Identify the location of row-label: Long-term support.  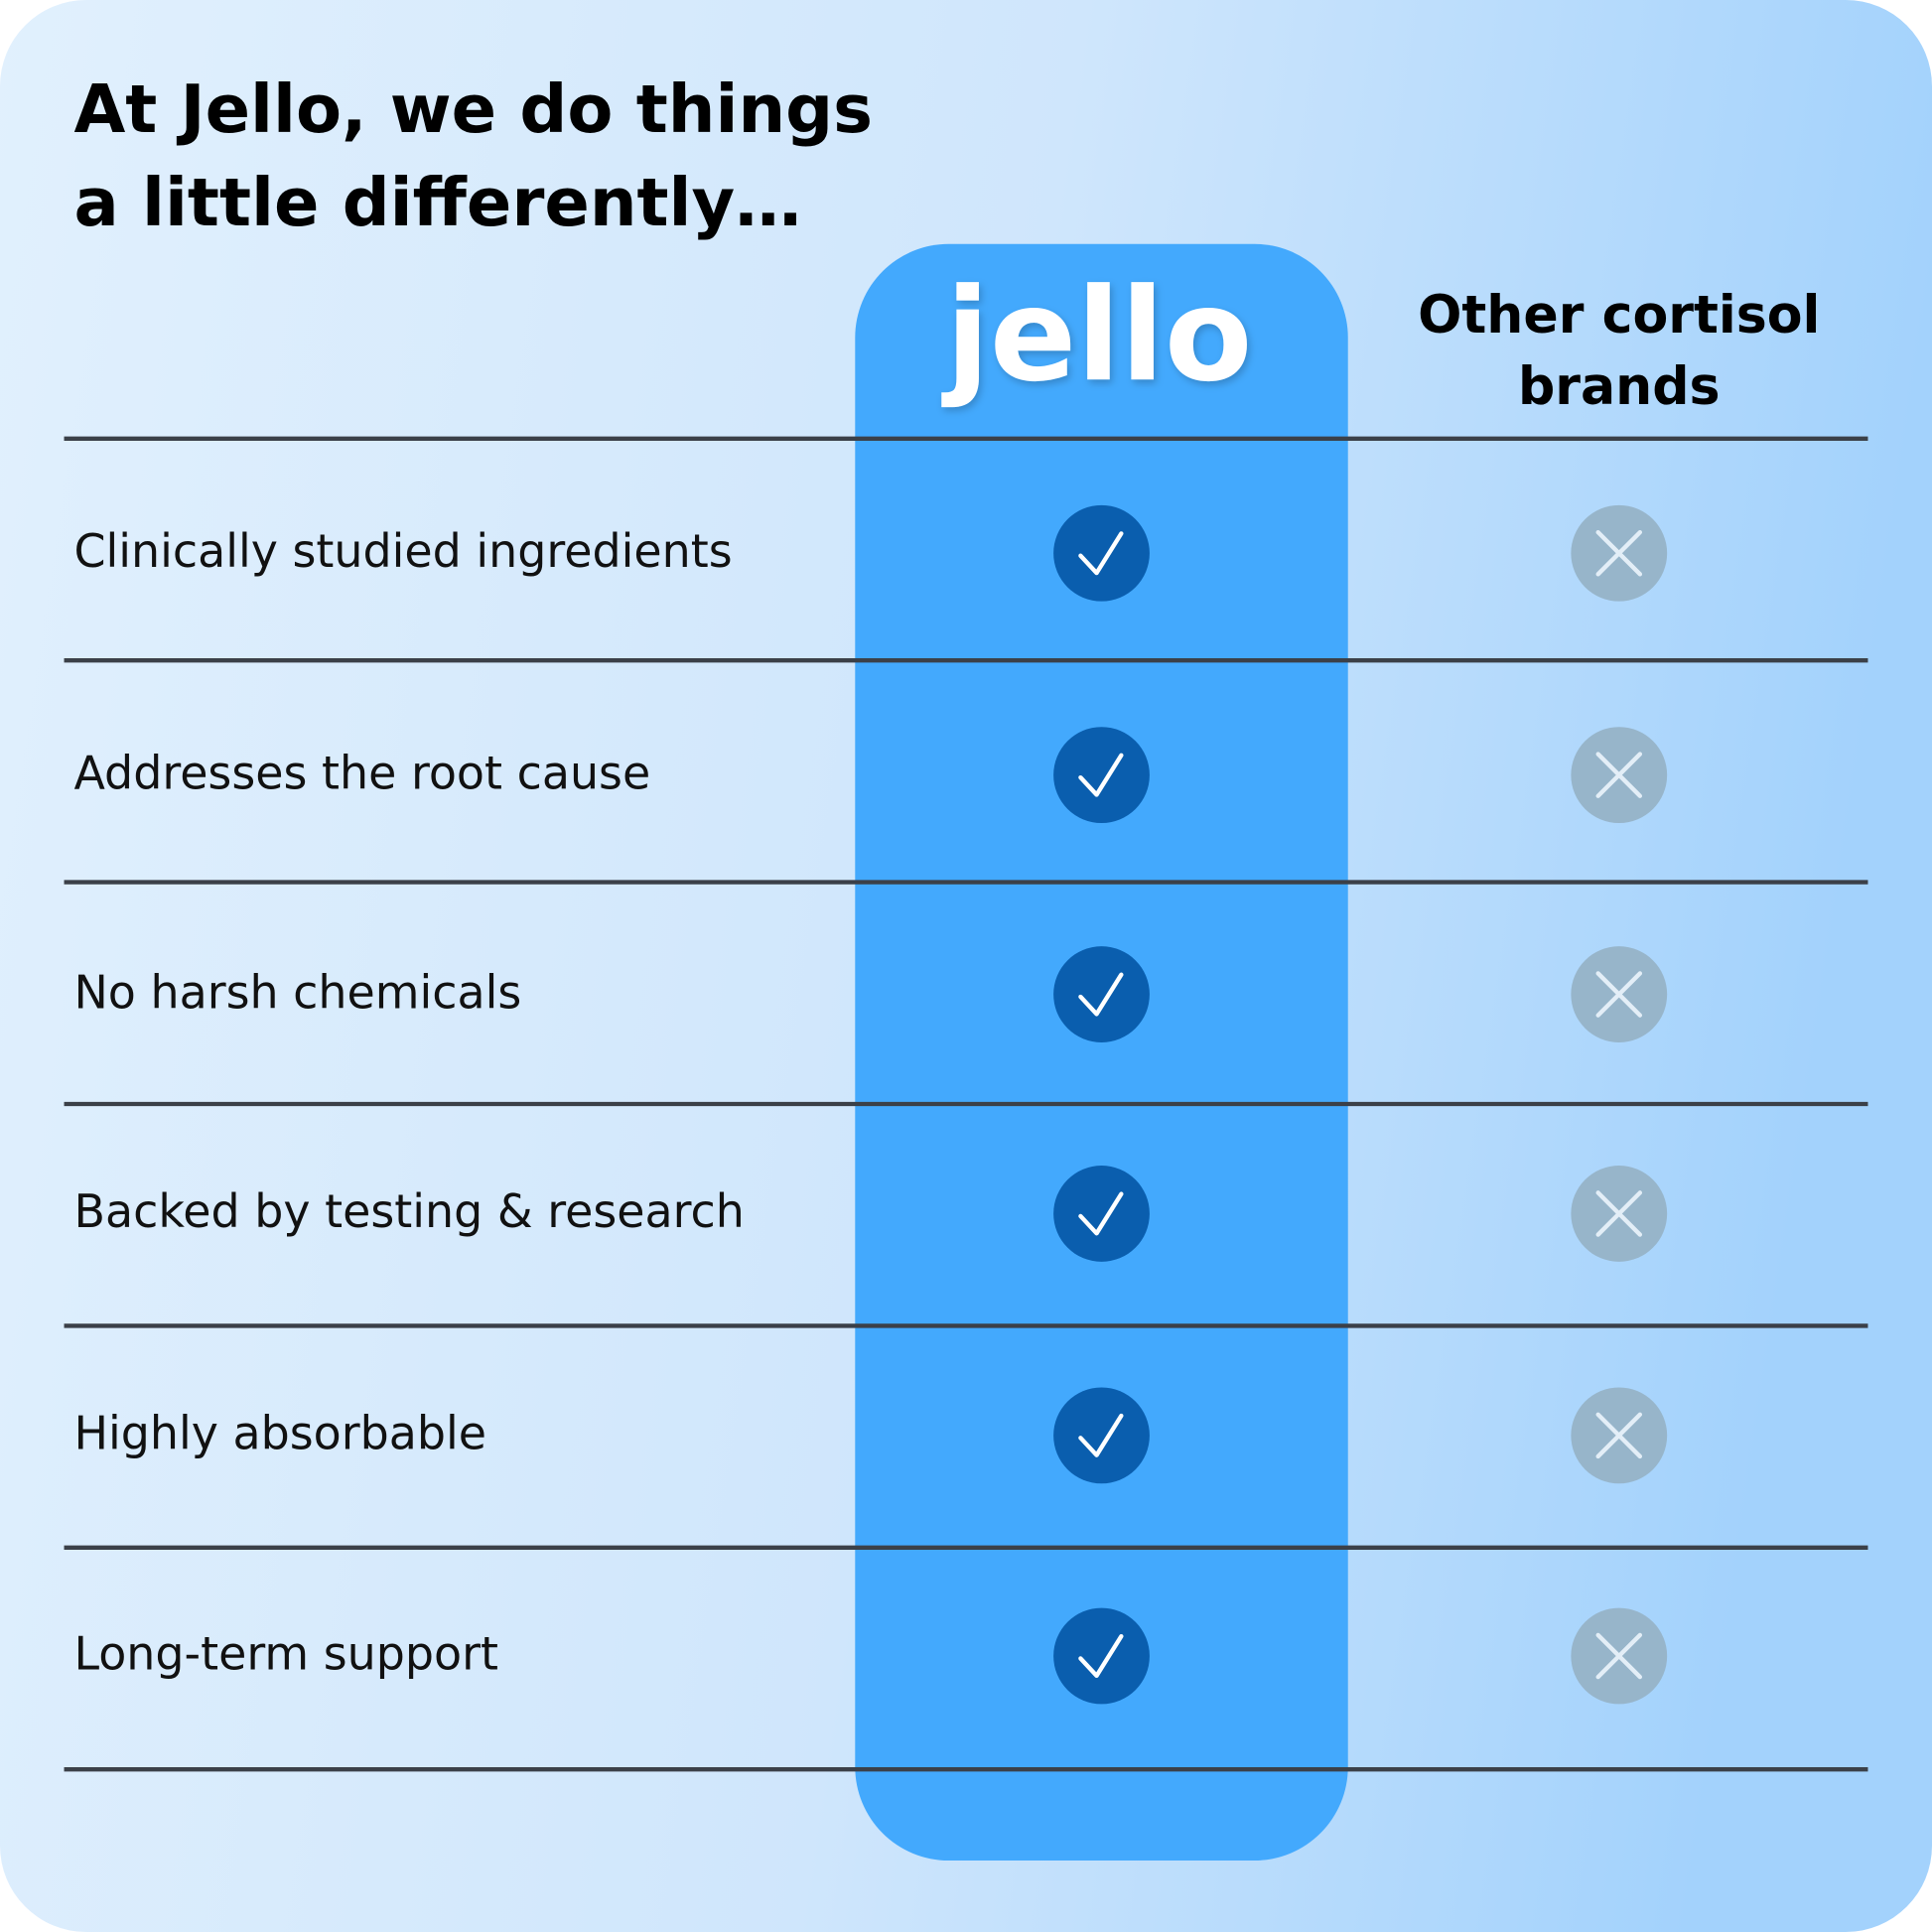
(285, 1654).